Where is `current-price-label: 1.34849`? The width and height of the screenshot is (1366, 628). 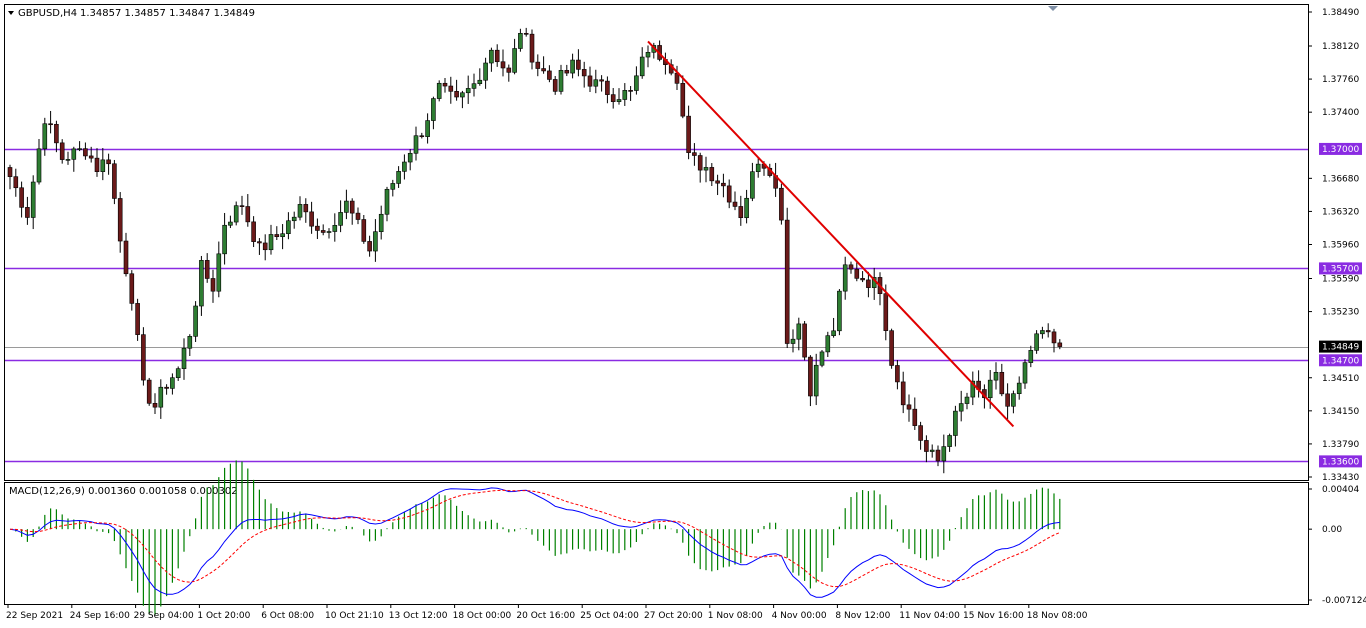 current-price-label: 1.34849 is located at coordinates (1340, 348).